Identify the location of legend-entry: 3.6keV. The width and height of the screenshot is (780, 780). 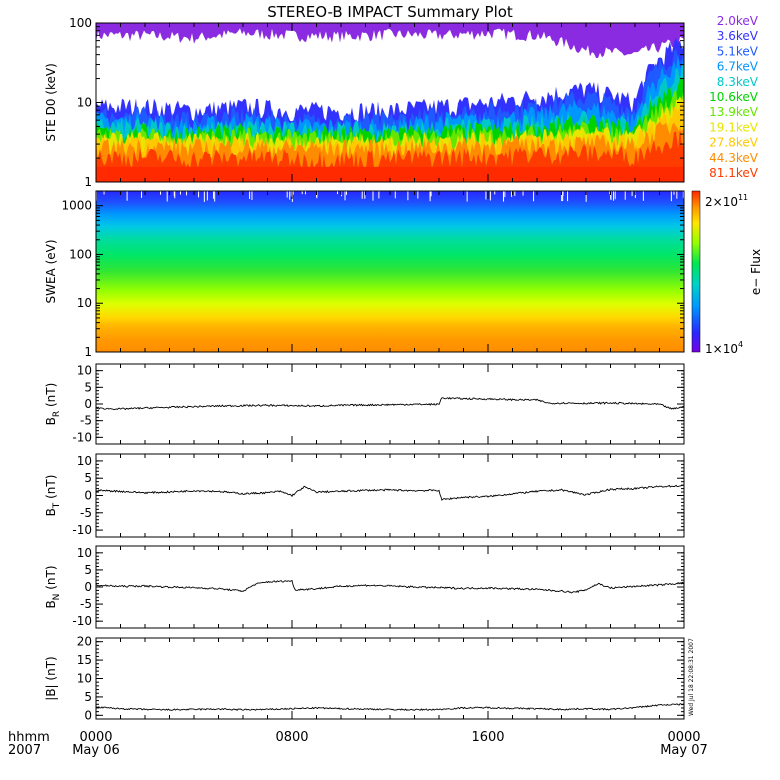
(738, 36).